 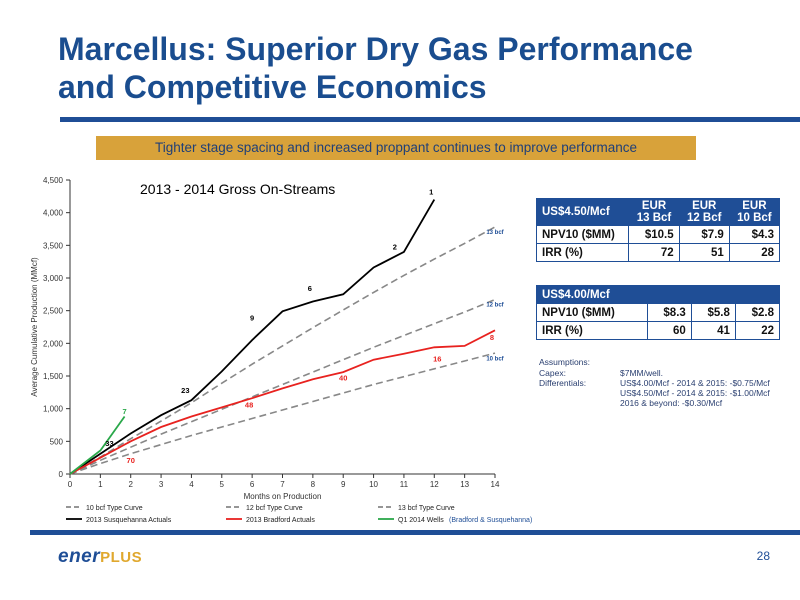 I want to click on table-cell: $8.3, so click(x=669, y=312).